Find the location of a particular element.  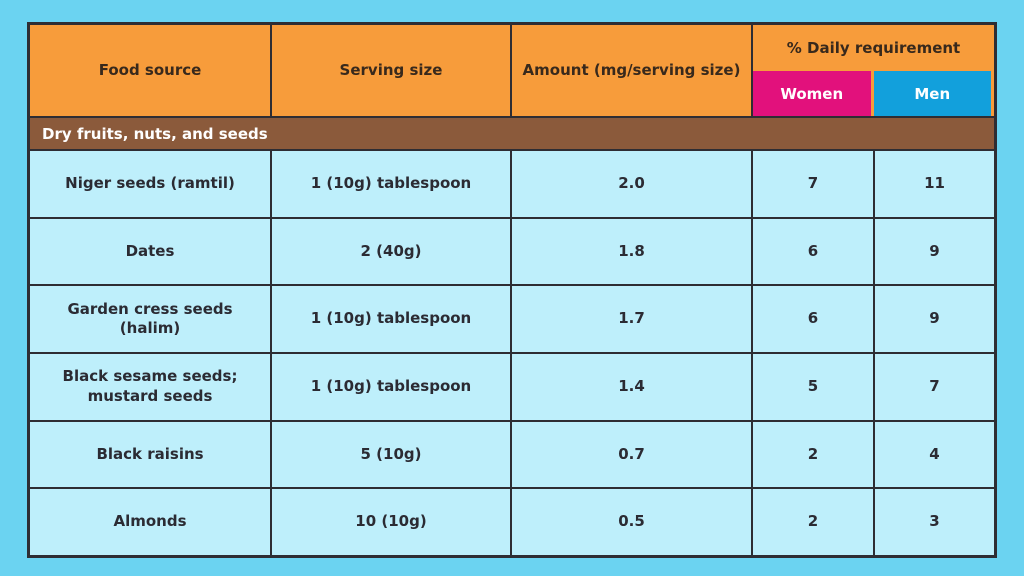

table-row-3-men-cell: 7 is located at coordinates (934, 386).